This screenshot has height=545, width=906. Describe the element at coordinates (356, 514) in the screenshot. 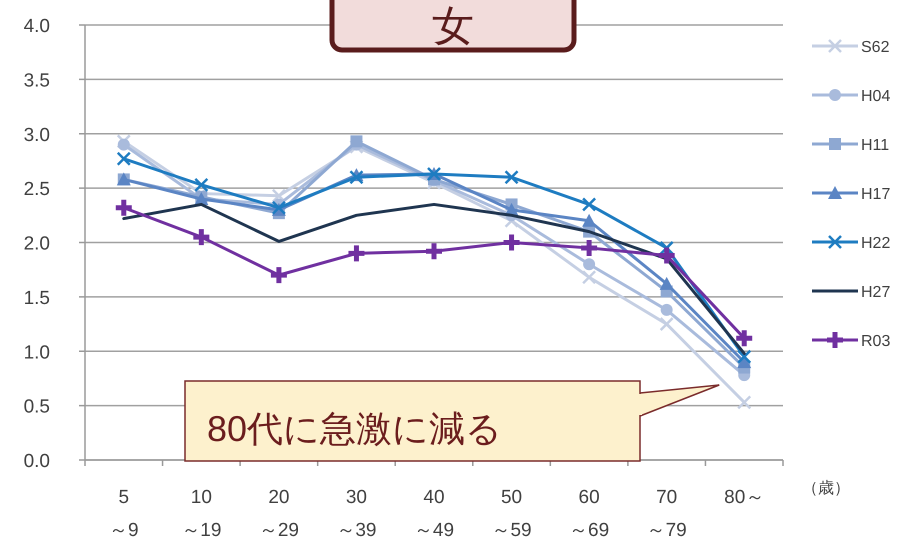

I see `x-tick-label: 30～39` at that location.